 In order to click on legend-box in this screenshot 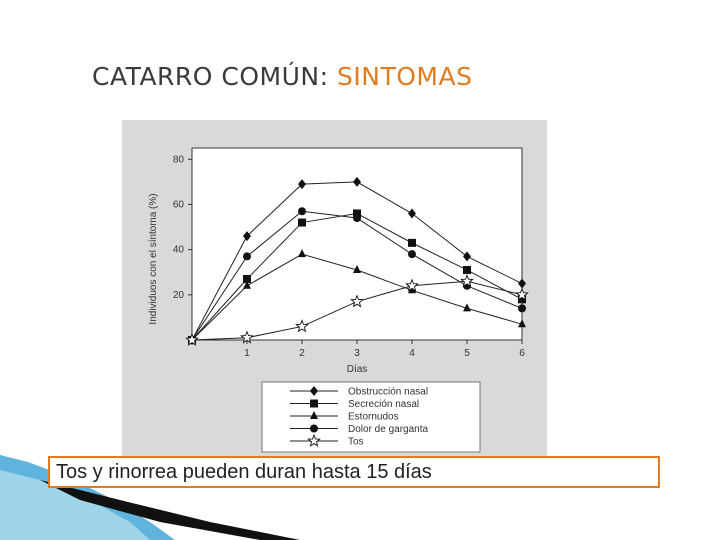, I will do `click(371, 417)`.